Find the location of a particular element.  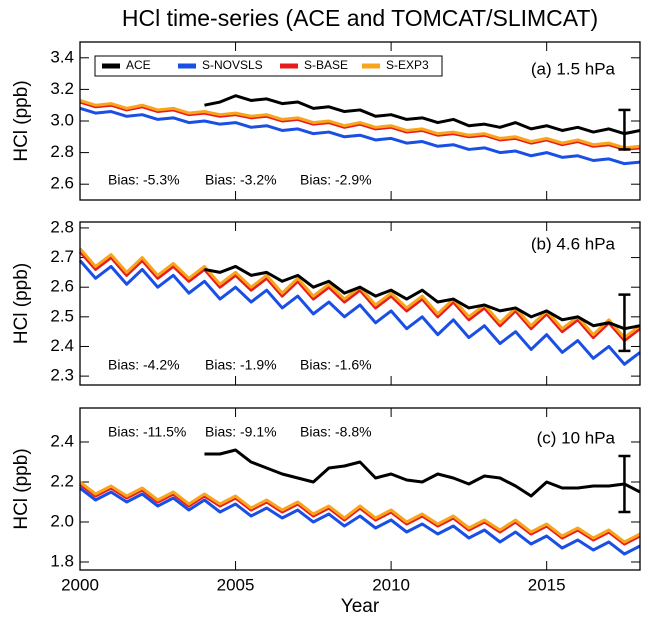

bias-label: Bias: -3.2% is located at coordinates (241, 180).